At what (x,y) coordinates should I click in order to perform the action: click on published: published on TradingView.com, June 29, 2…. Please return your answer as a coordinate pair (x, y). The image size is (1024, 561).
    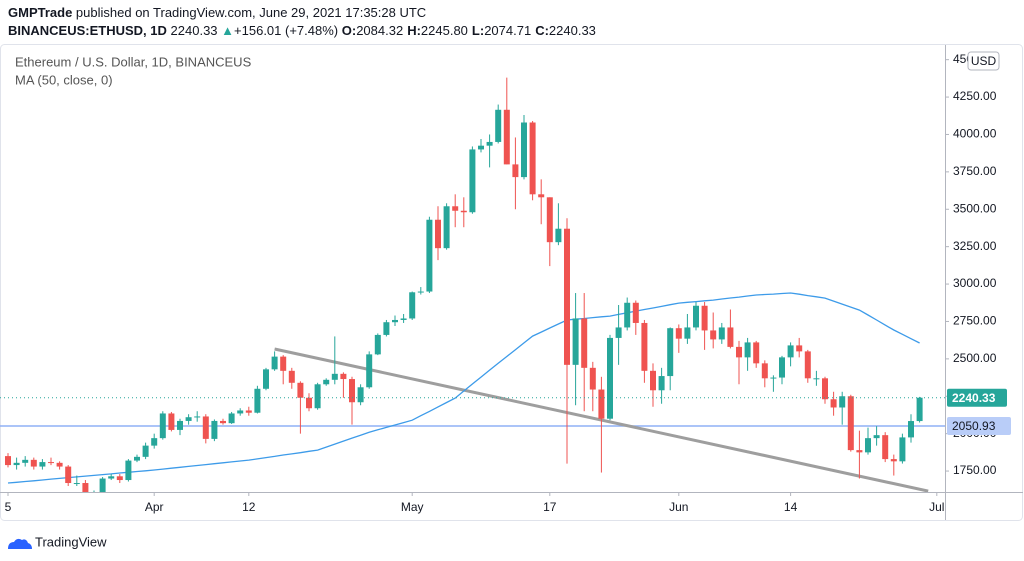
    Looking at the image, I should click on (251, 12).